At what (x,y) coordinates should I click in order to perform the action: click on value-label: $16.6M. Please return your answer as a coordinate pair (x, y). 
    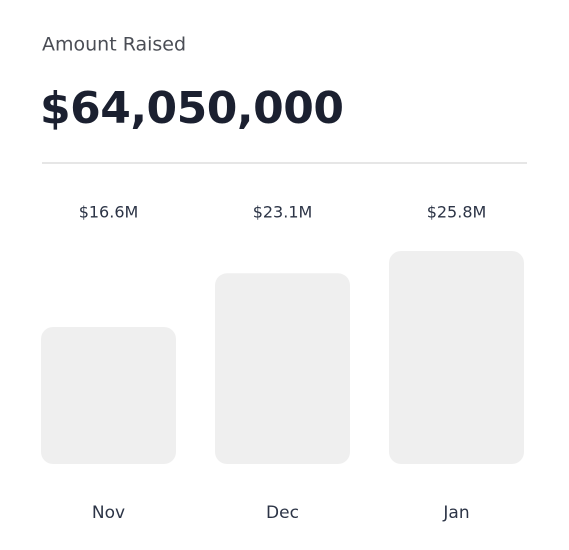
    Looking at the image, I should click on (109, 212).